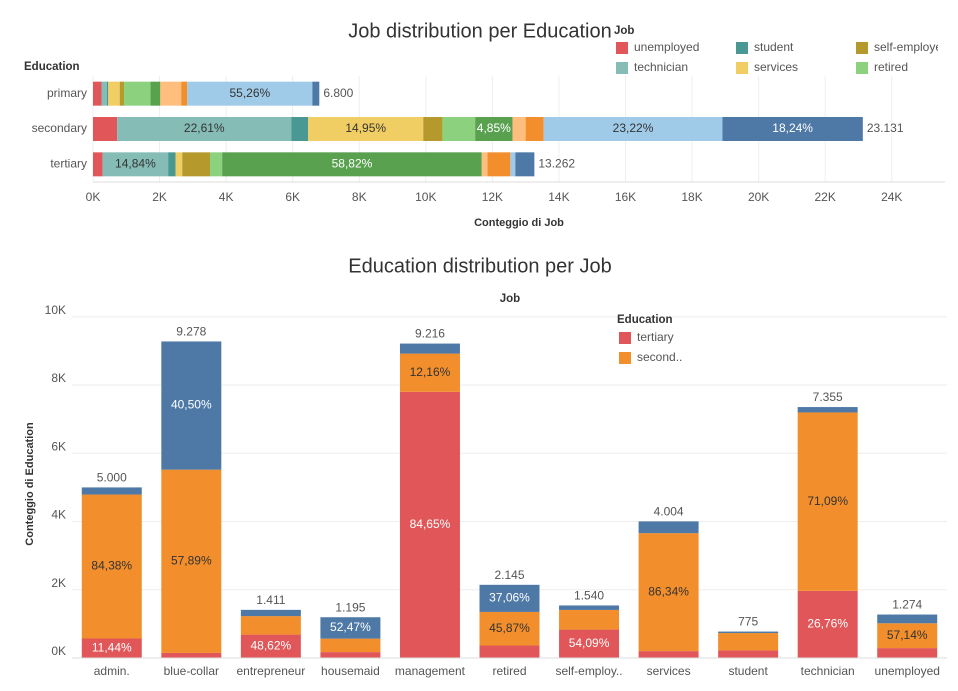 The height and width of the screenshot is (691, 958). Describe the element at coordinates (885, 128) in the screenshot. I see `total-label: 23.131` at that location.